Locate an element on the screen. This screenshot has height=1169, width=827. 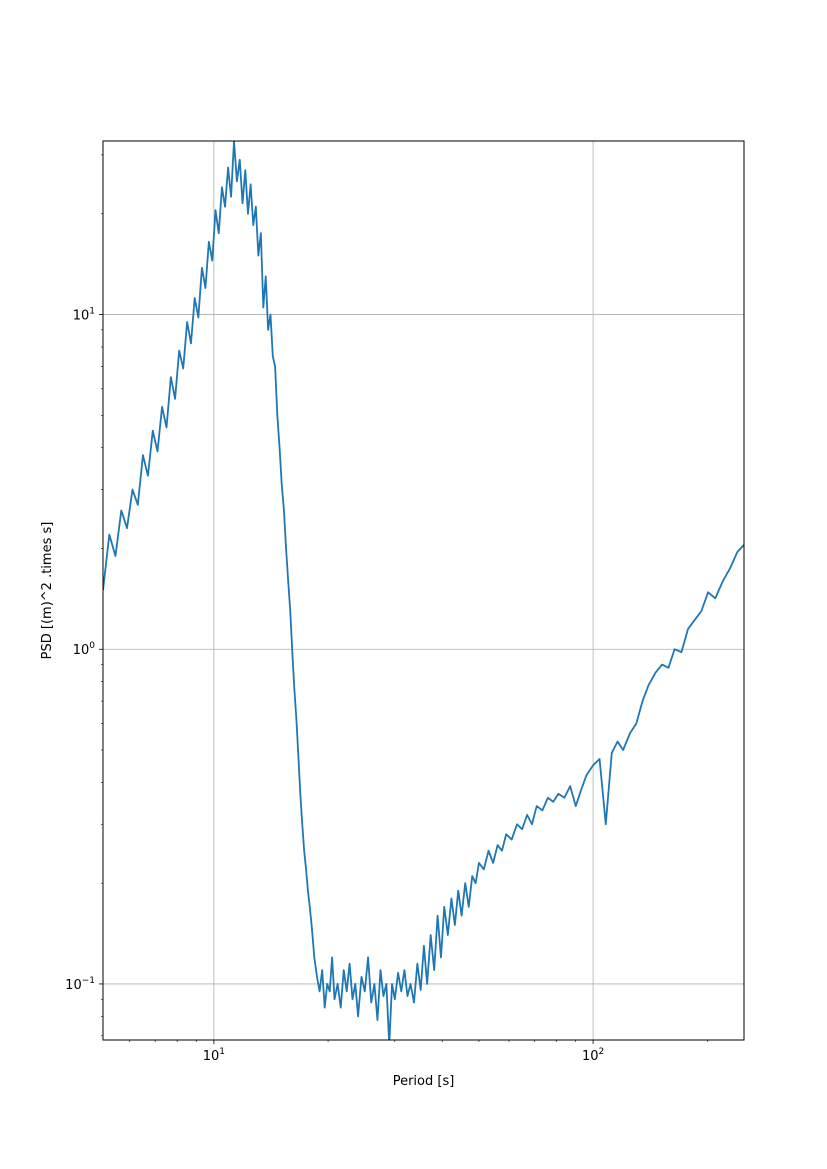
x-tick-label: 10¹ is located at coordinates (214, 1055).